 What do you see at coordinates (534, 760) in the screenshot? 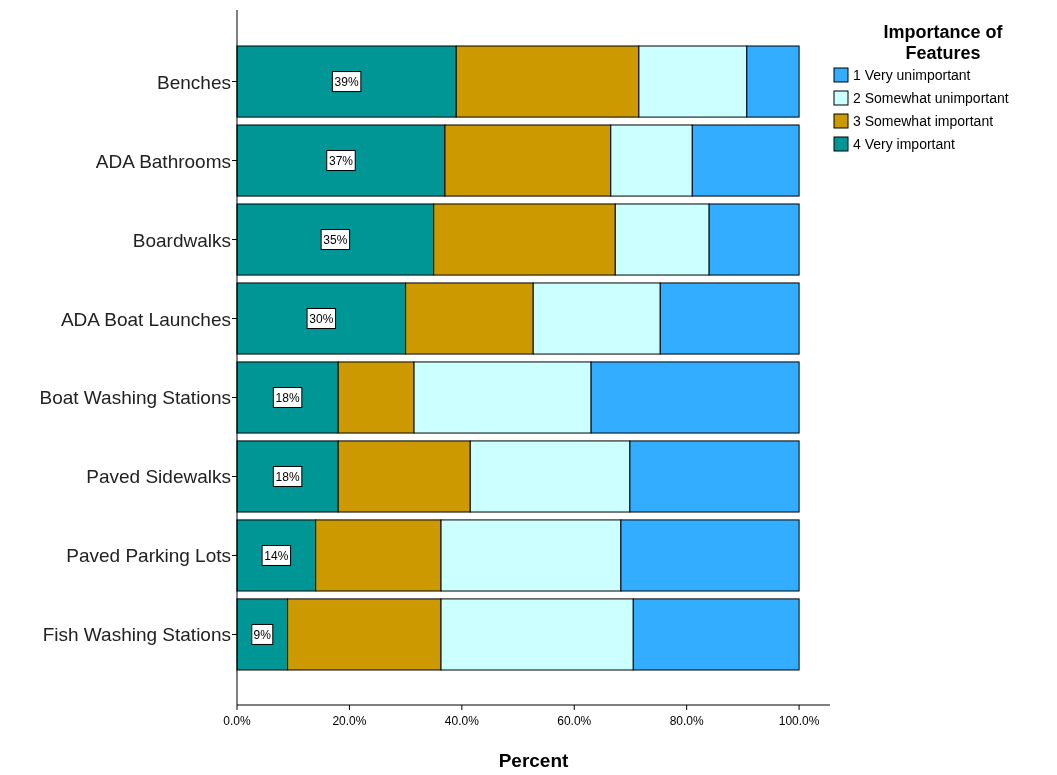
I see `x-axis-title: Percent` at bounding box center [534, 760].